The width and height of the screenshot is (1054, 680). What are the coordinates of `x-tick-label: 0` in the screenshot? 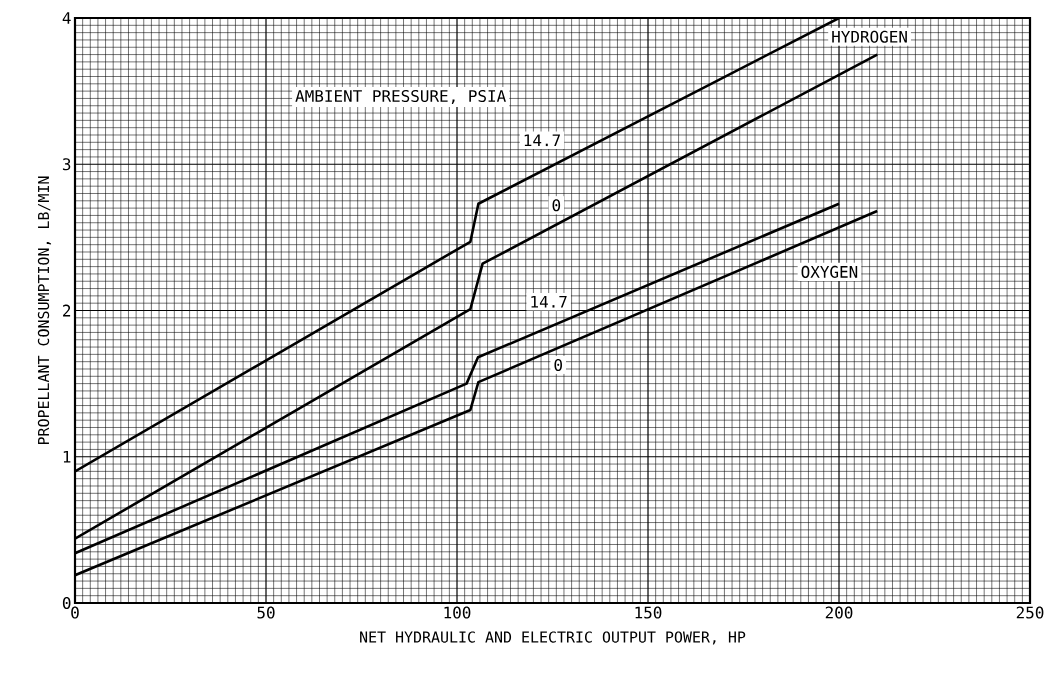 It's located at (75, 612).